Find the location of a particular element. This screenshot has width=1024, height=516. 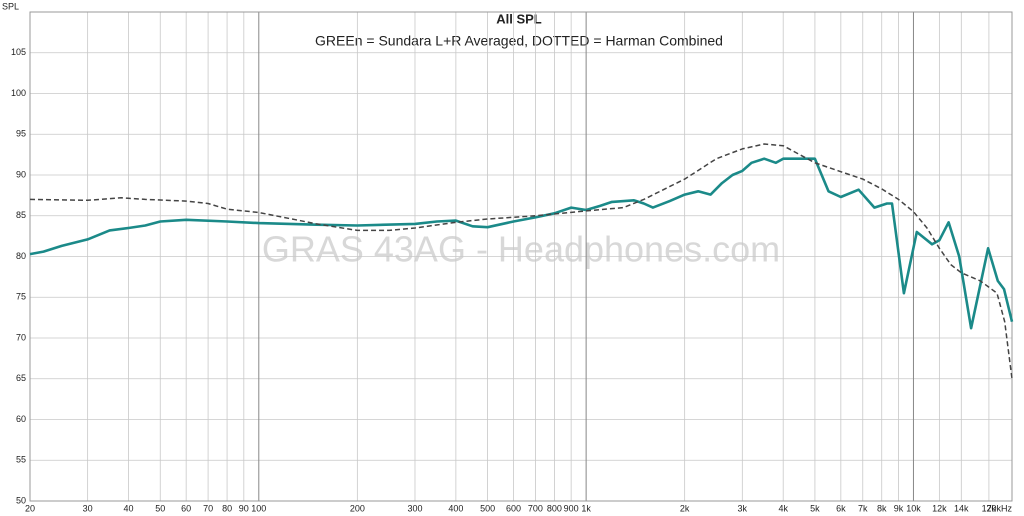

y-tick-label: 65 is located at coordinates (21, 378).